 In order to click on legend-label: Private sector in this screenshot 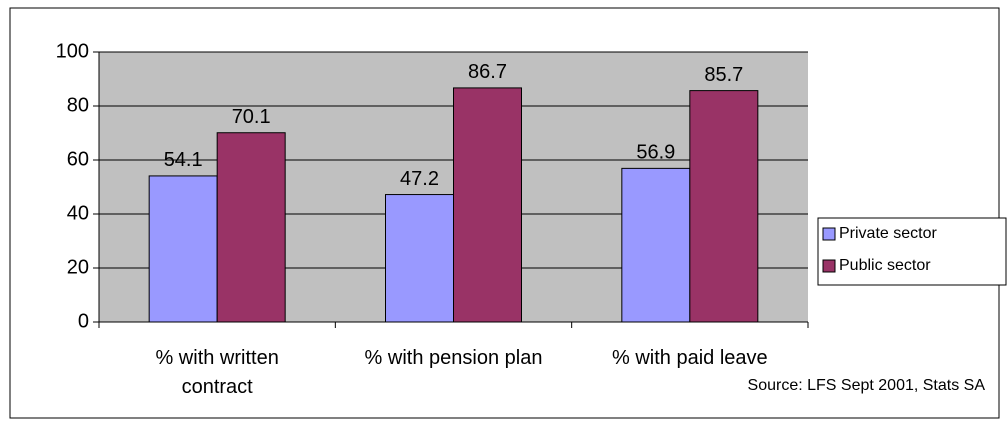, I will do `click(888, 233)`.